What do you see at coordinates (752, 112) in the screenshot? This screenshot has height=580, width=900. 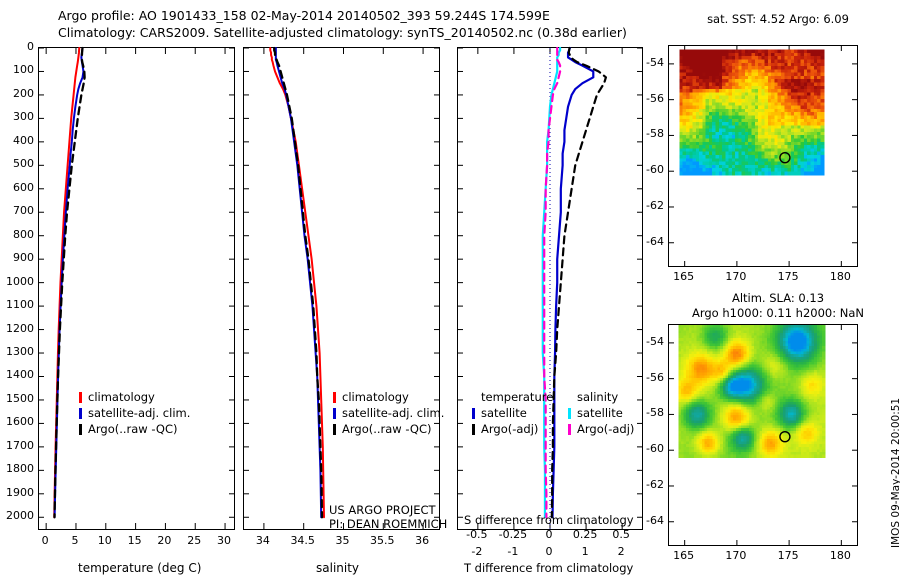 I see `sst-raster` at bounding box center [752, 112].